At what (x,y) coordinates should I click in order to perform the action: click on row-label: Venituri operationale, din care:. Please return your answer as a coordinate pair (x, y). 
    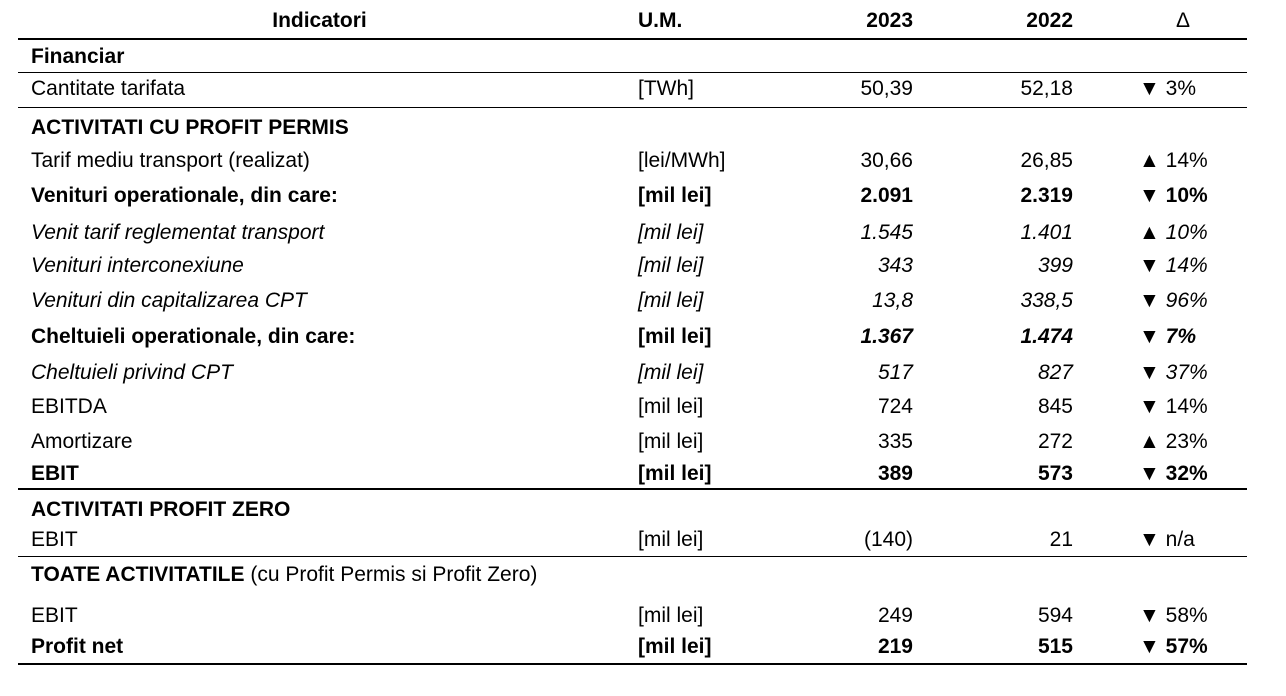
    Looking at the image, I should click on (184, 195).